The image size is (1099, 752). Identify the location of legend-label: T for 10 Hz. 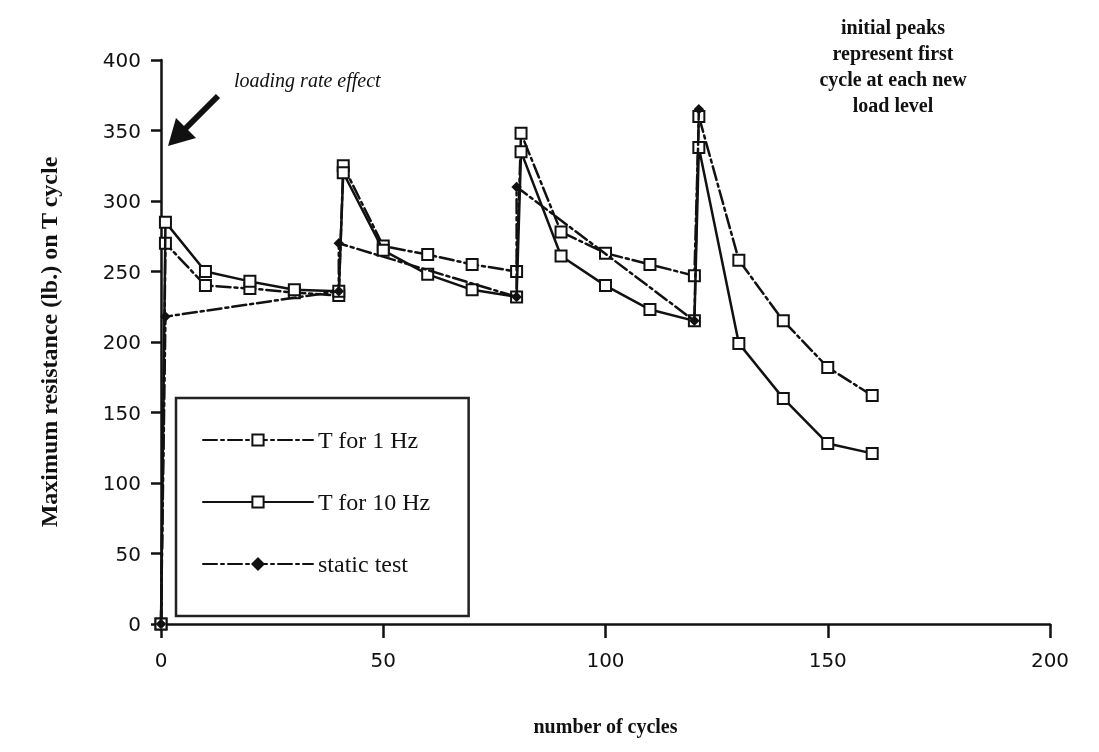
(374, 502).